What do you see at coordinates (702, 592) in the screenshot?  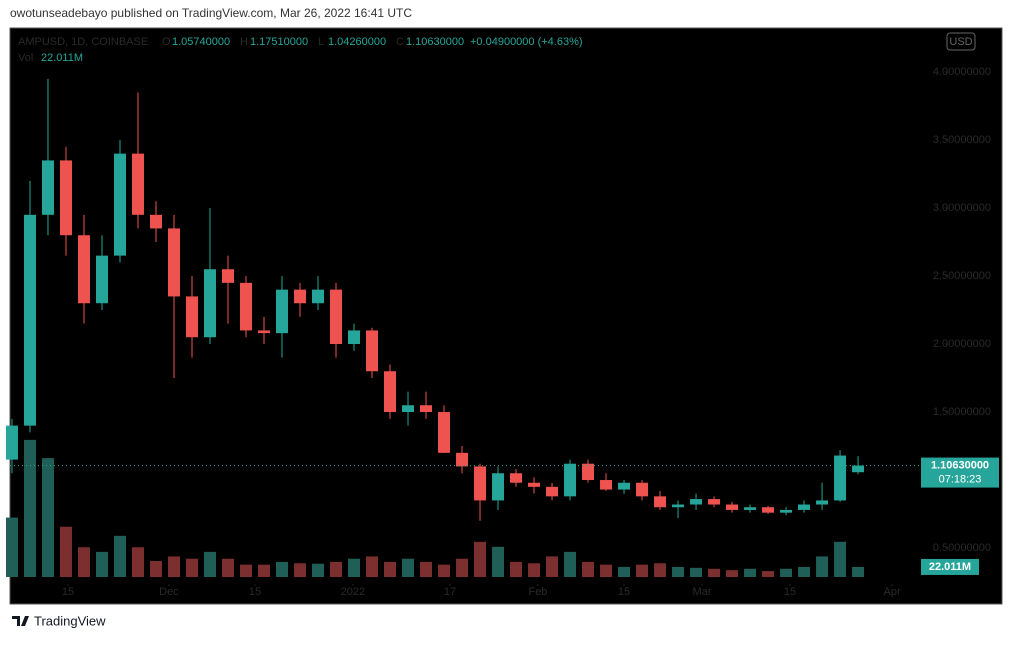 I see `x-tick-label: Mar` at bounding box center [702, 592].